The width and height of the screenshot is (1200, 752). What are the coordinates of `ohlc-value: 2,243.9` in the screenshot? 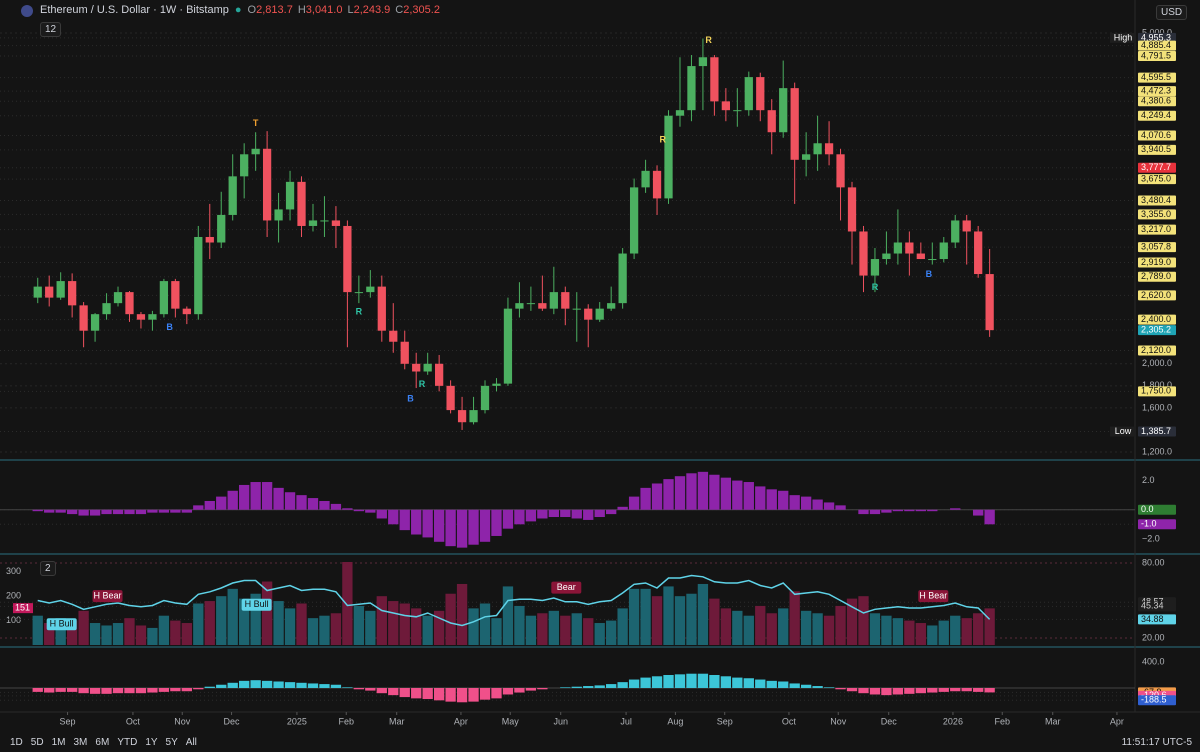 It's located at (372, 10).